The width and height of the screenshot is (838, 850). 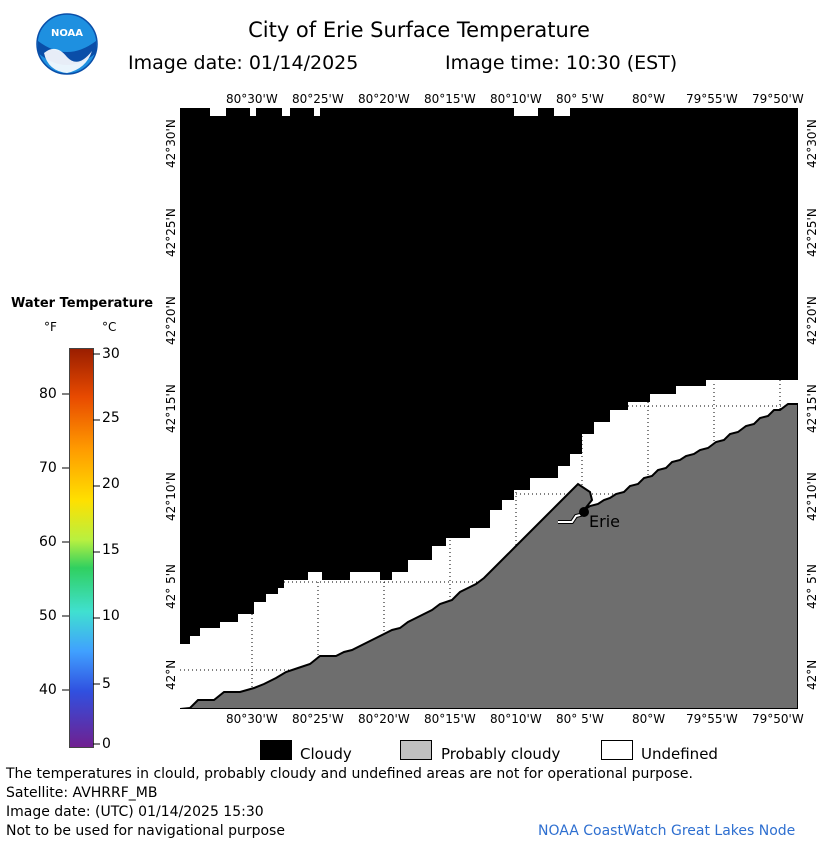 What do you see at coordinates (67, 33) in the screenshot?
I see `noaa-logo-text: NOAA` at bounding box center [67, 33].